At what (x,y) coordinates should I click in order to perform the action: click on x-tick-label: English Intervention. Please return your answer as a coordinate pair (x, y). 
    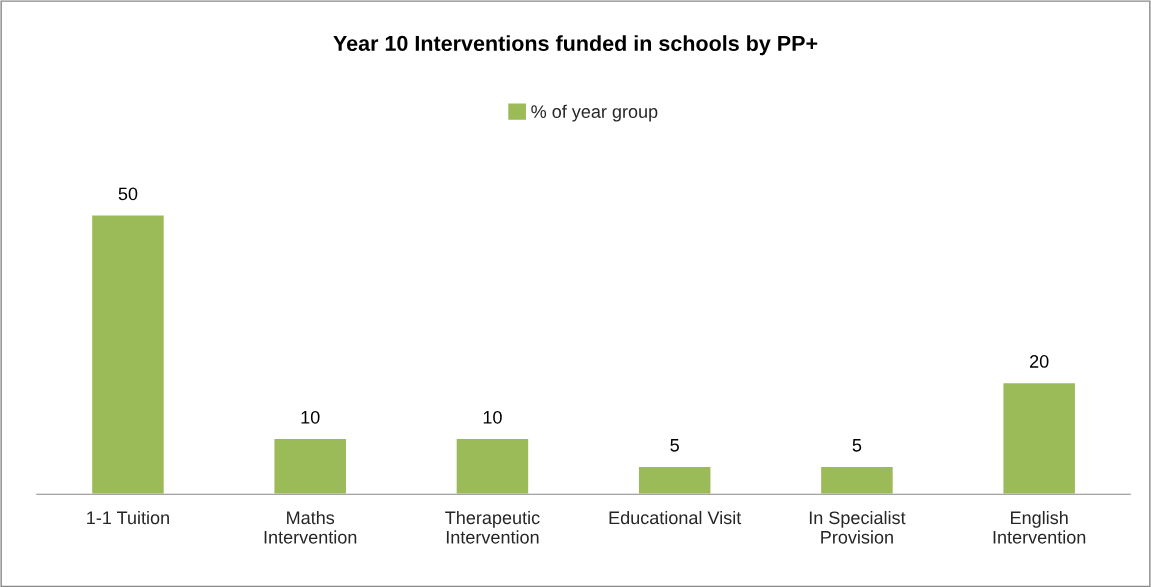
    Looking at the image, I should click on (1039, 527).